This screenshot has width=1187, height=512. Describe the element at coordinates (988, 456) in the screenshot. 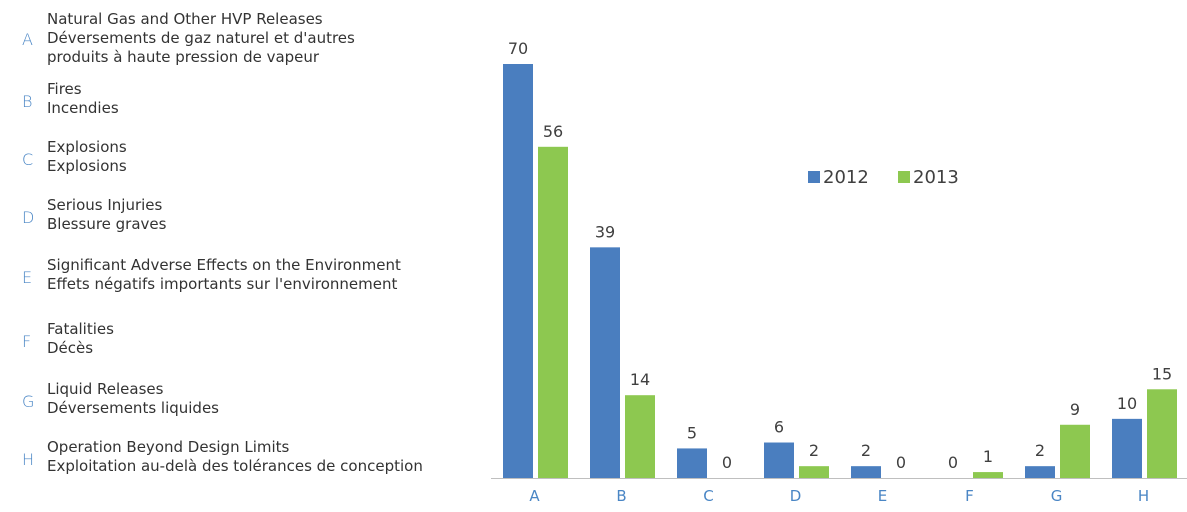

I see `data-label: 1` at that location.